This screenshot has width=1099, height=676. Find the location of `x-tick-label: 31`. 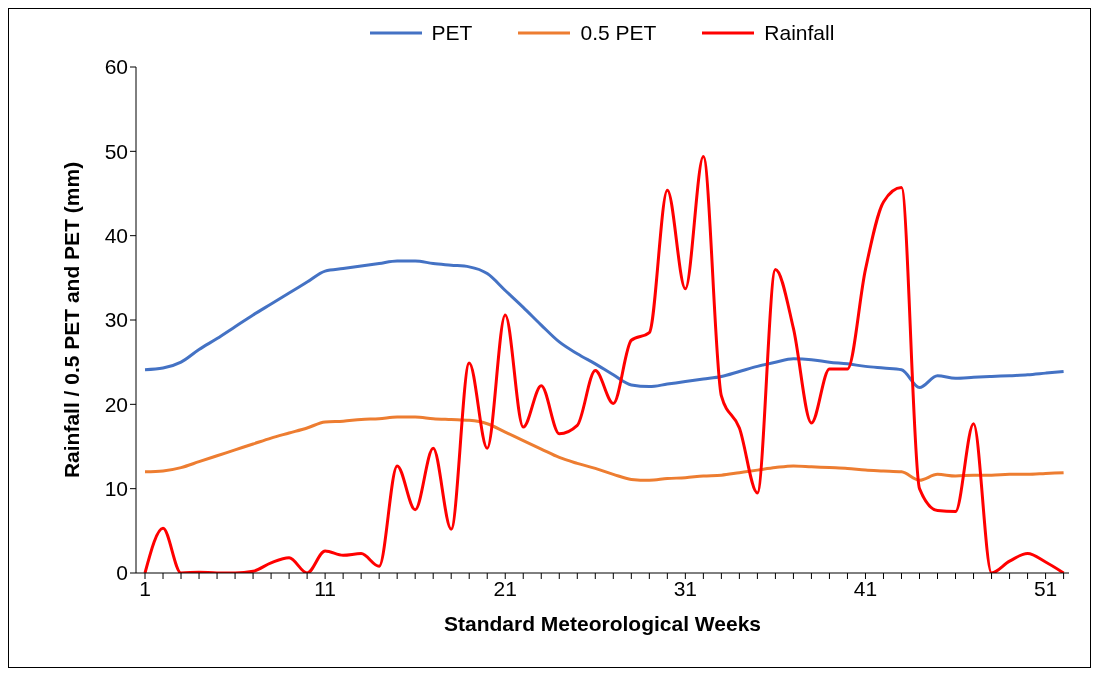

x-tick-label: 31 is located at coordinates (685, 588).